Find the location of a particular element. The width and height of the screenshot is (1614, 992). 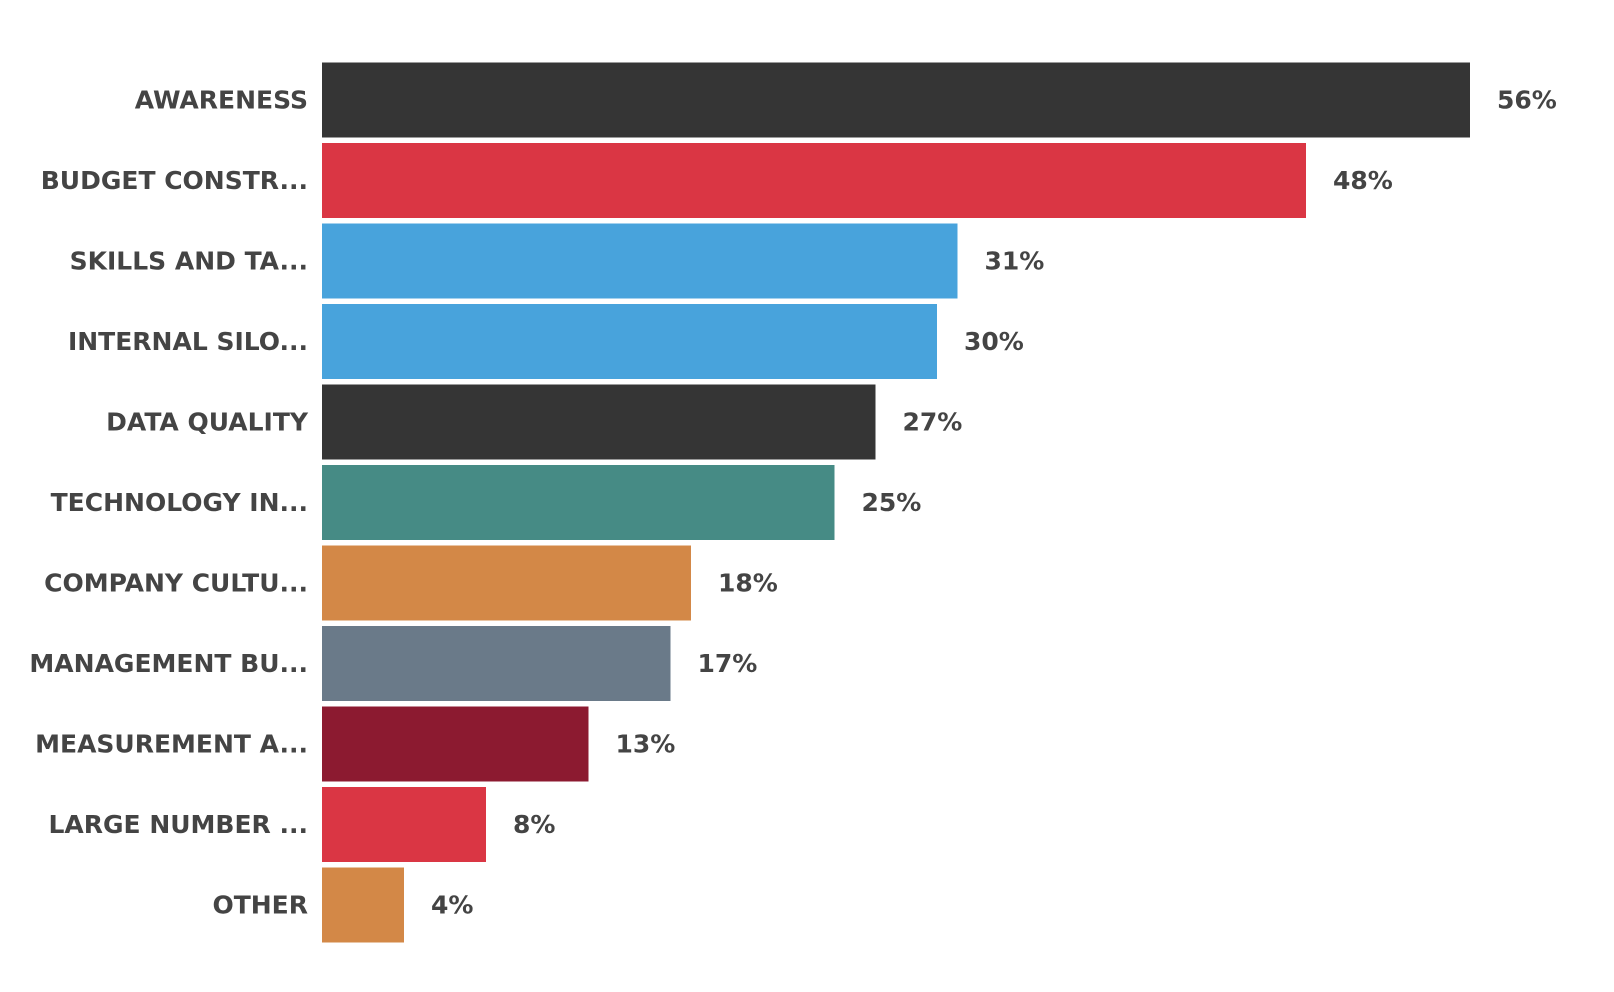

value-label-internal-silo-3: 30% is located at coordinates (994, 341).